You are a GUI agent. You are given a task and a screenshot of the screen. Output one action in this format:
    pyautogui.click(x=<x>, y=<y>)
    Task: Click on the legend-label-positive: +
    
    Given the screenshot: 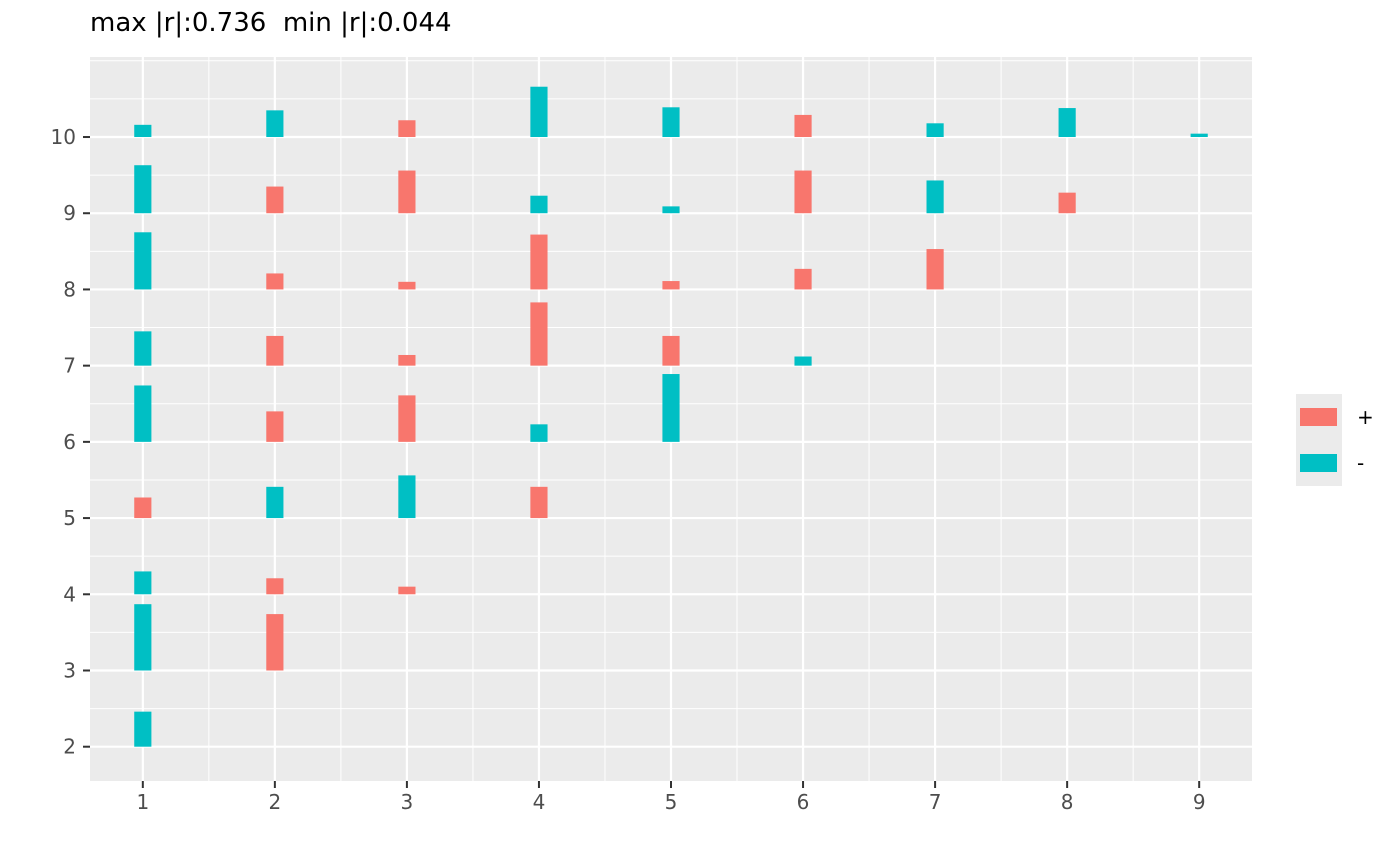 What is the action you would take?
    pyautogui.click(x=1365, y=417)
    